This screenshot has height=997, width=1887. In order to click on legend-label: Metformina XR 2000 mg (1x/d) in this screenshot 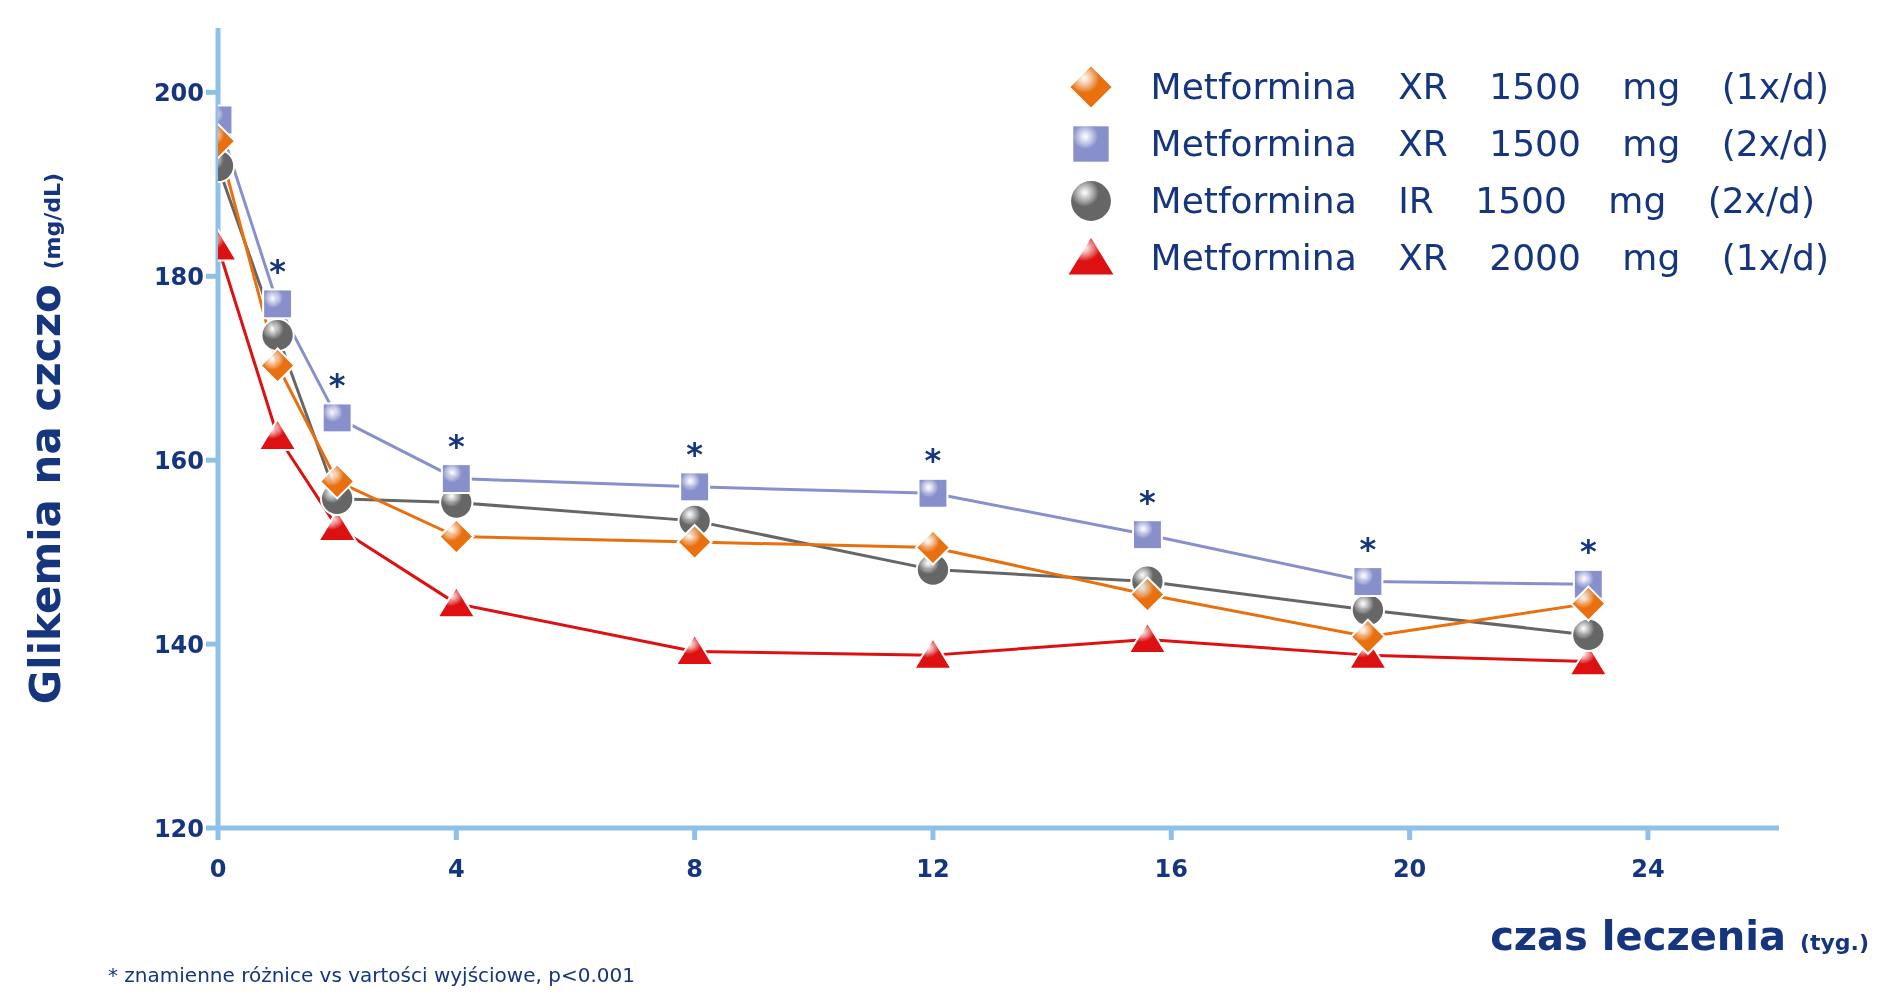, I will do `click(1489, 257)`.